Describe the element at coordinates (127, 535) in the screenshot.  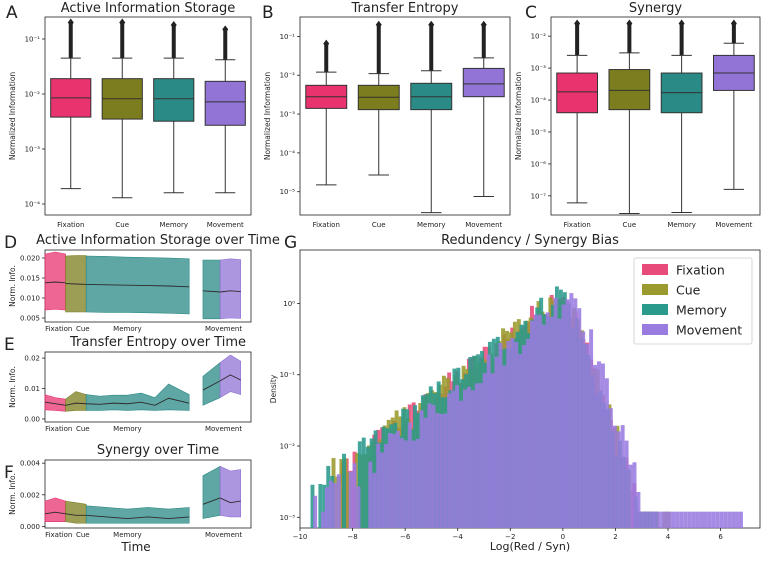
I see `phase-label-F: Memory` at that location.